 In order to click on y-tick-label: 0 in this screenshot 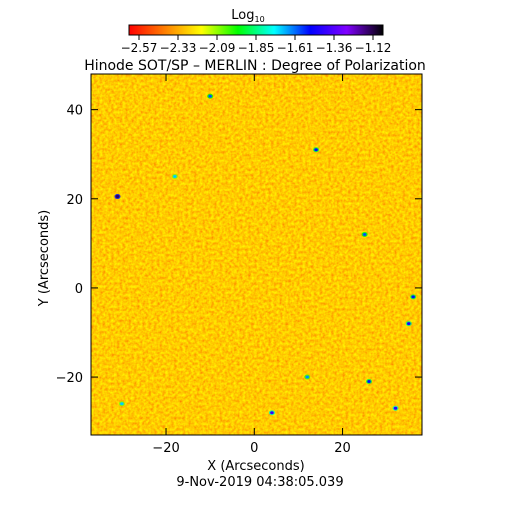, I will do `click(79, 289)`.